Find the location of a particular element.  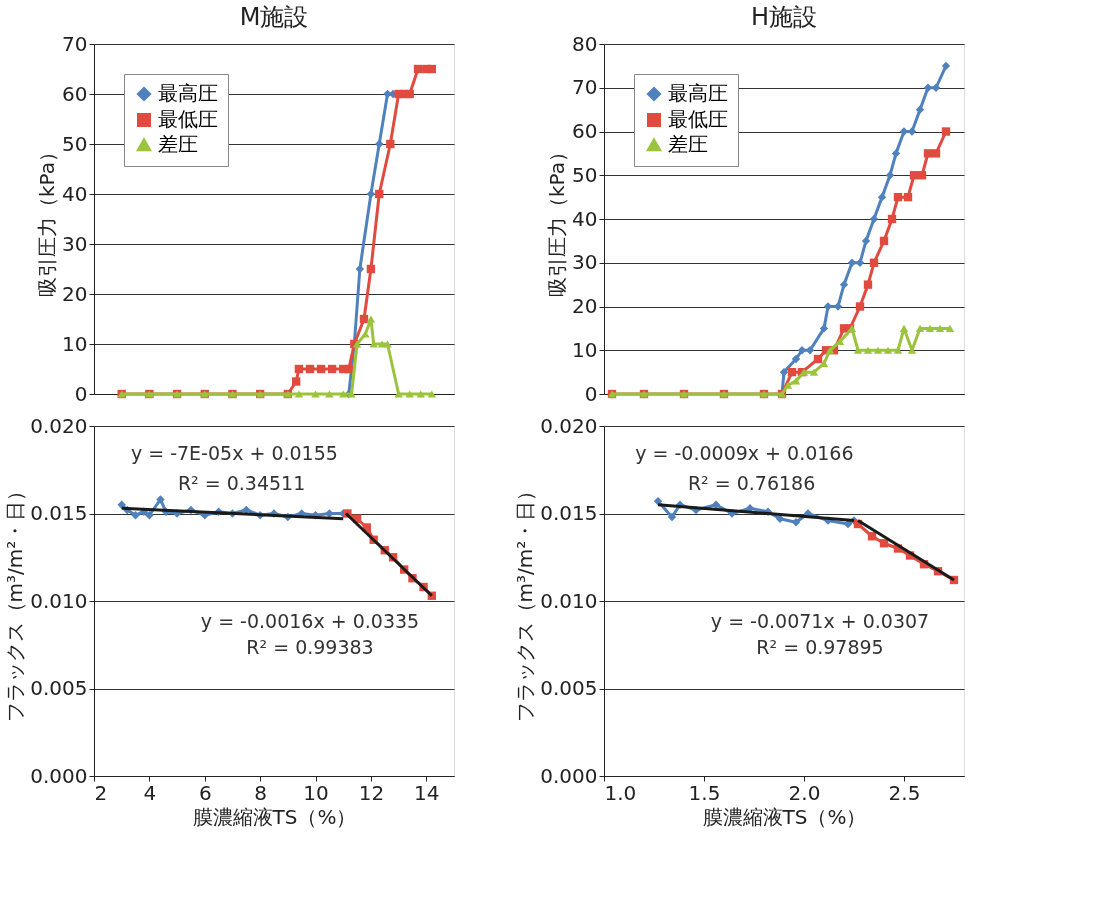

x-tick-label: 10 is located at coordinates (316, 792).